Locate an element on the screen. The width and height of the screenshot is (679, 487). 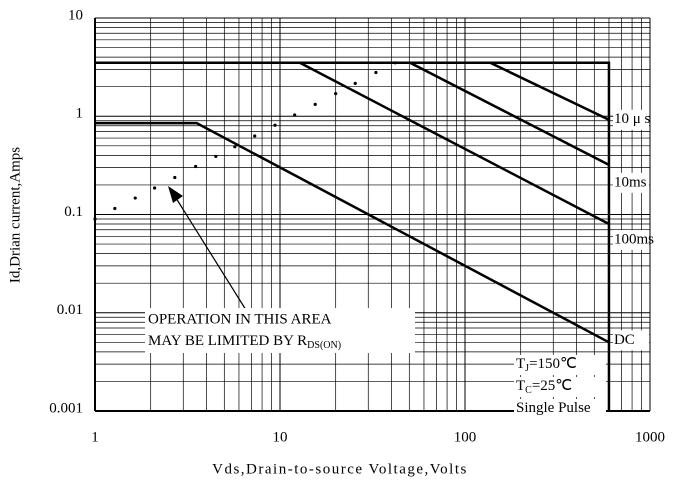
condition: TC=25℃ is located at coordinates (544, 387).